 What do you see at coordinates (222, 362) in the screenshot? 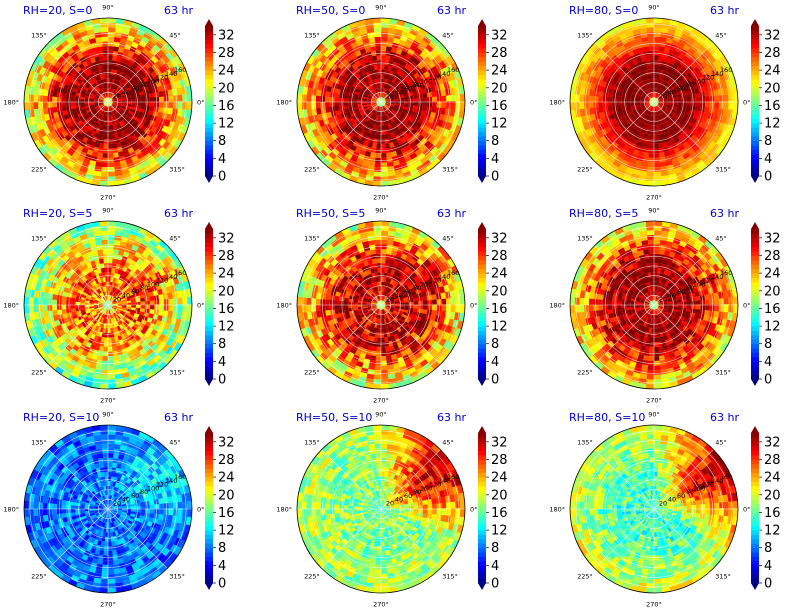
I see `colorbar-tick-label: 4` at bounding box center [222, 362].